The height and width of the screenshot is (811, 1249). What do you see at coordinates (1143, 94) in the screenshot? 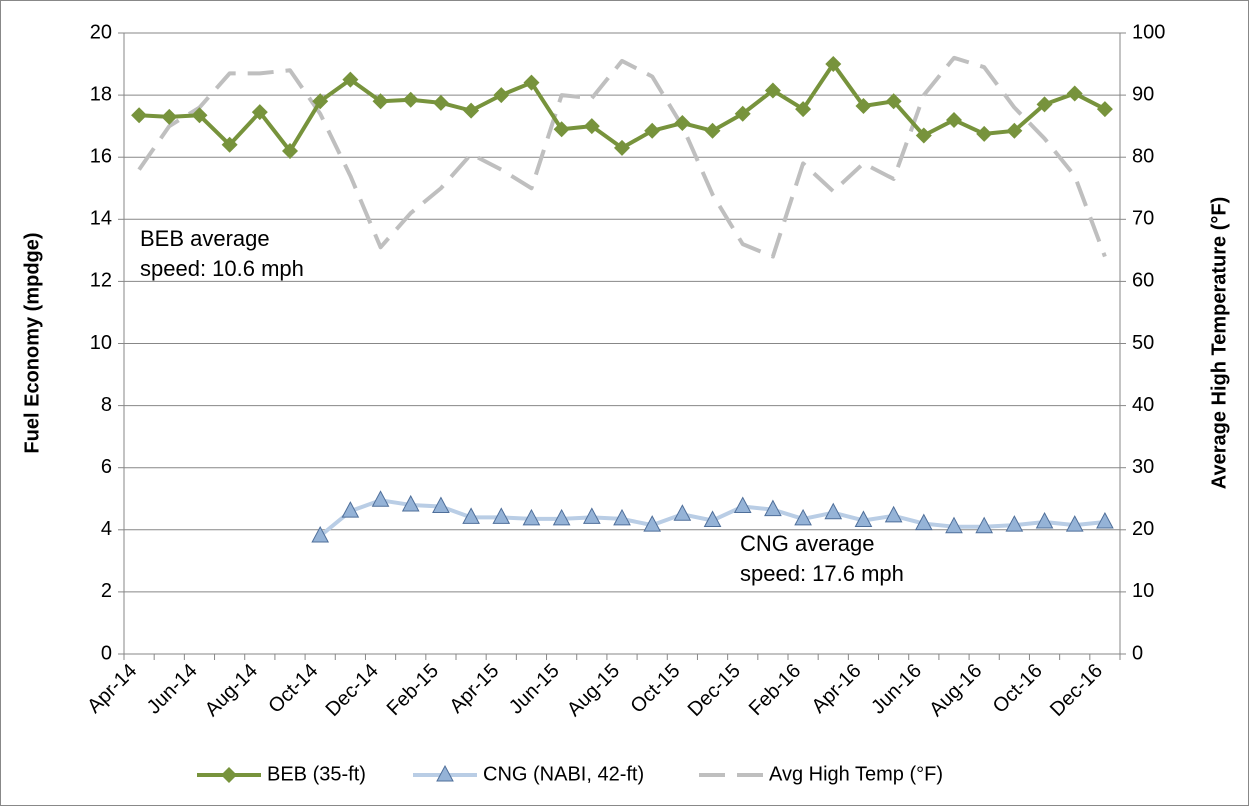
I see `y2-tick-label: 90` at bounding box center [1143, 94].